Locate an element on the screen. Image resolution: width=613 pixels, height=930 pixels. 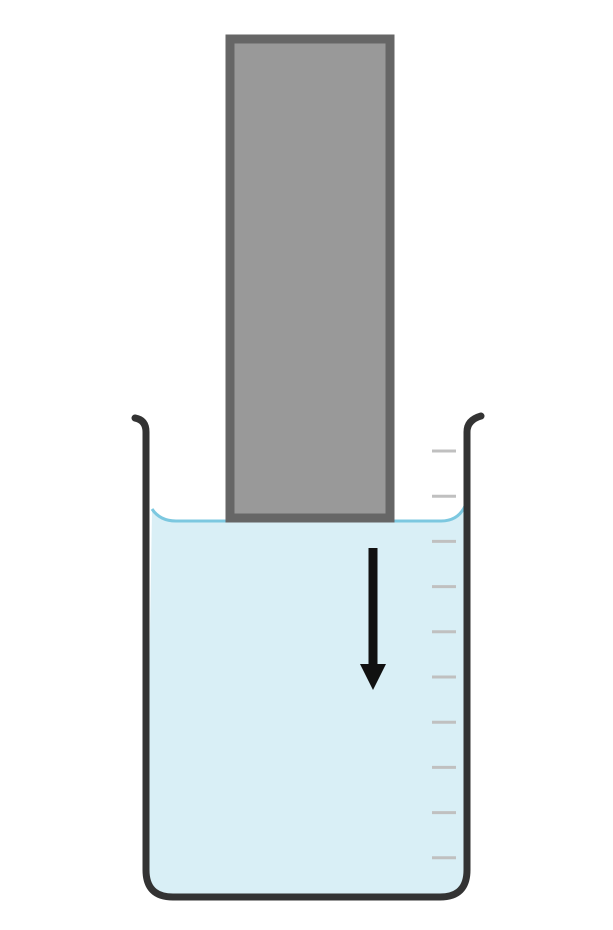
down-arrow-icon is located at coordinates (373, 619).